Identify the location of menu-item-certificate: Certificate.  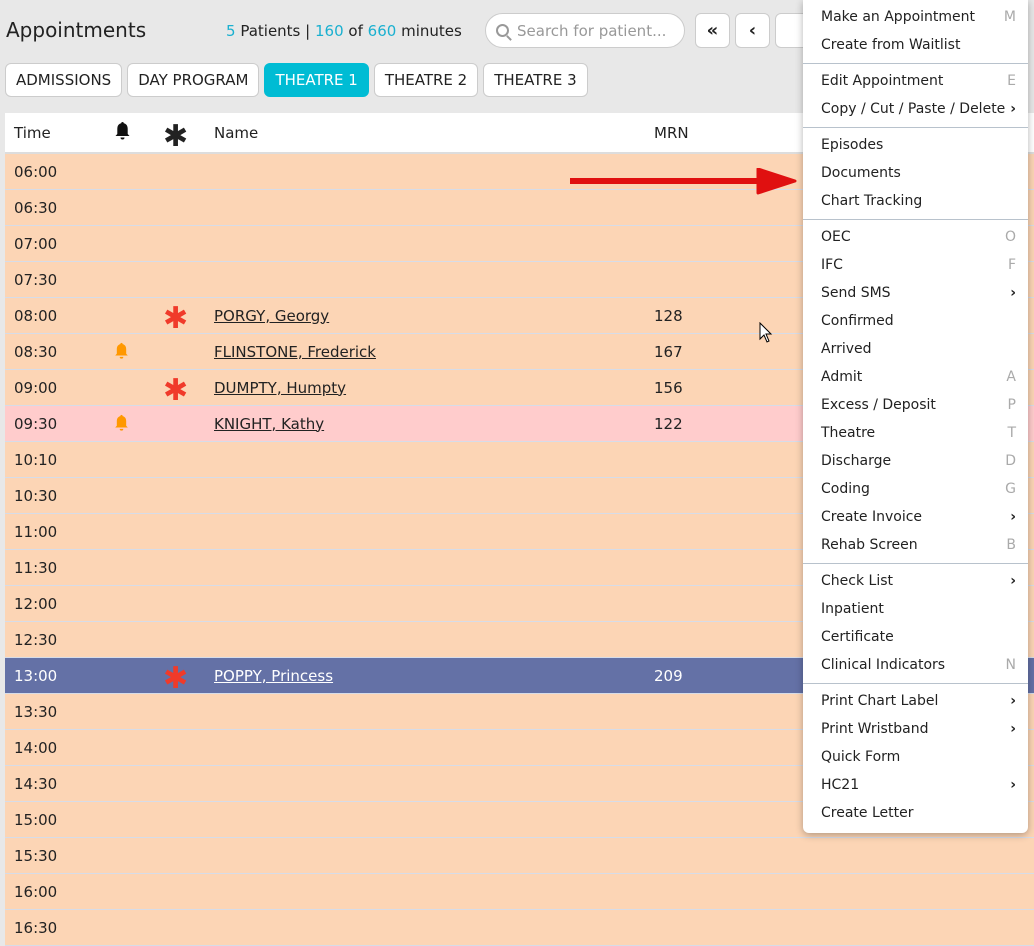
(915, 637).